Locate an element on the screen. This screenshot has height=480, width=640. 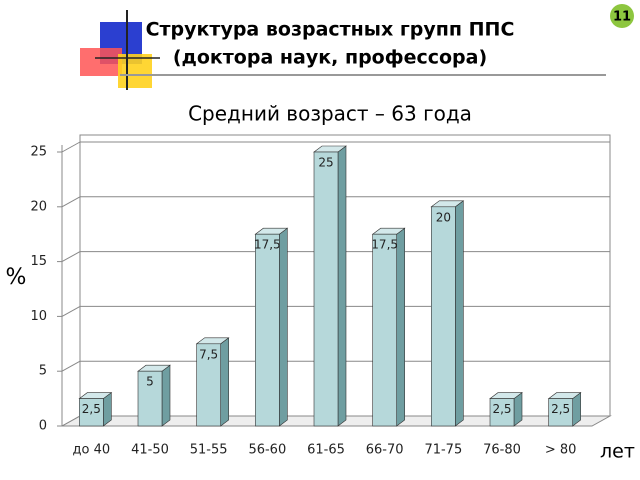
deco-yellow is located at coordinates (135, 71).